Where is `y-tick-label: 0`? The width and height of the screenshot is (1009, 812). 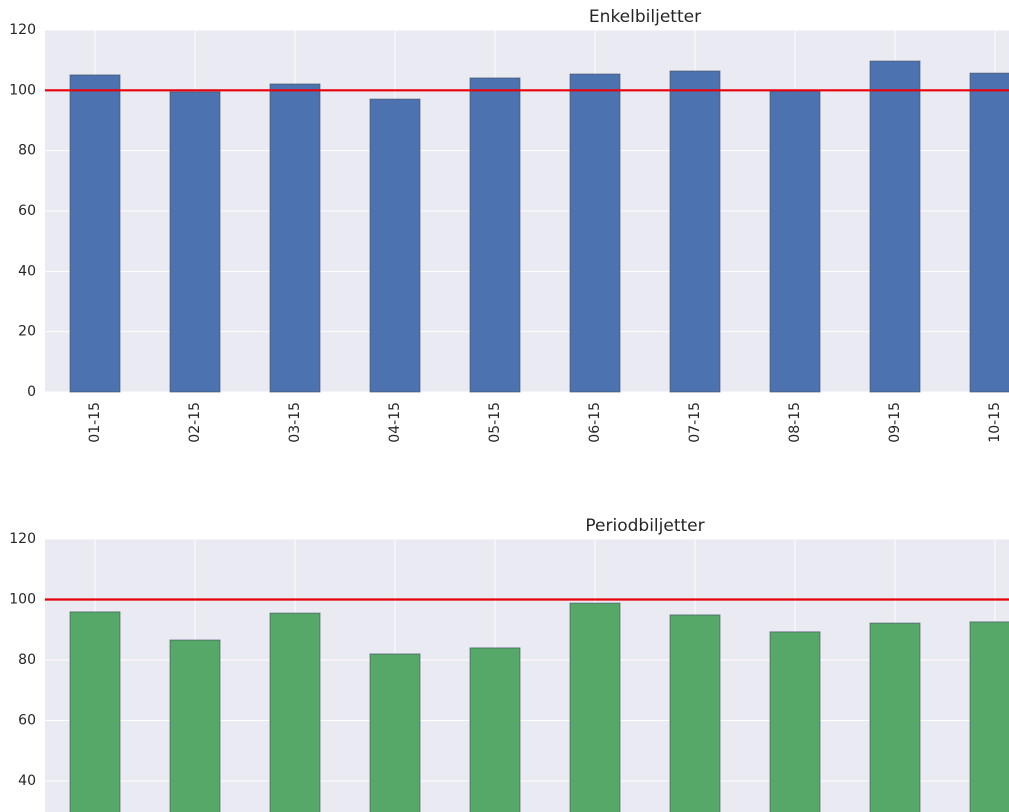 y-tick-label: 0 is located at coordinates (31, 392).